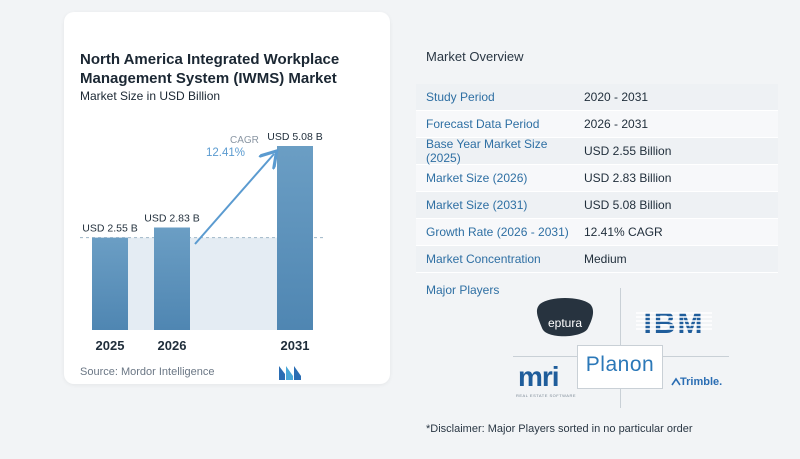 This screenshot has height=459, width=800. What do you see at coordinates (483, 259) in the screenshot?
I see `overview-label: Market Concentration` at bounding box center [483, 259].